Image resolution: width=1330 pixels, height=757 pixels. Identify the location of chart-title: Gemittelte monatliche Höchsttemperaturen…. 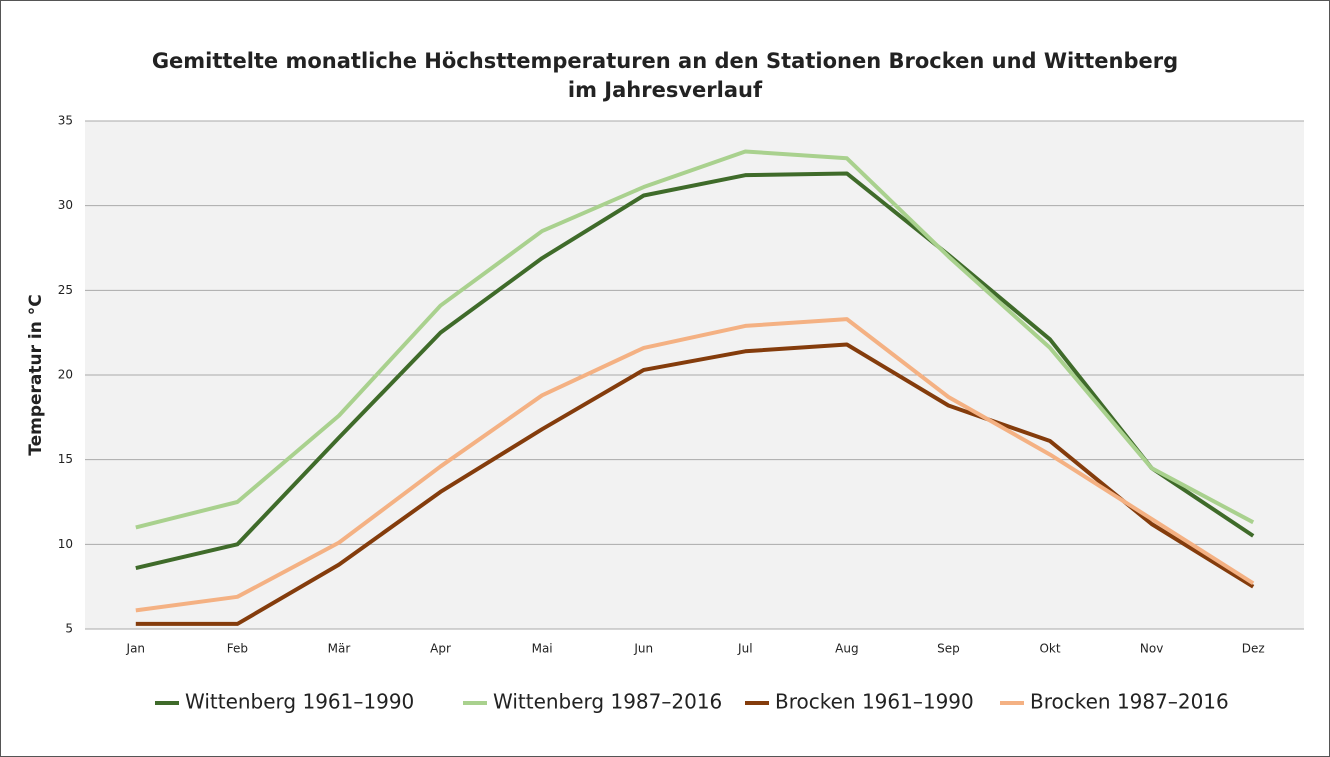
(665, 61).